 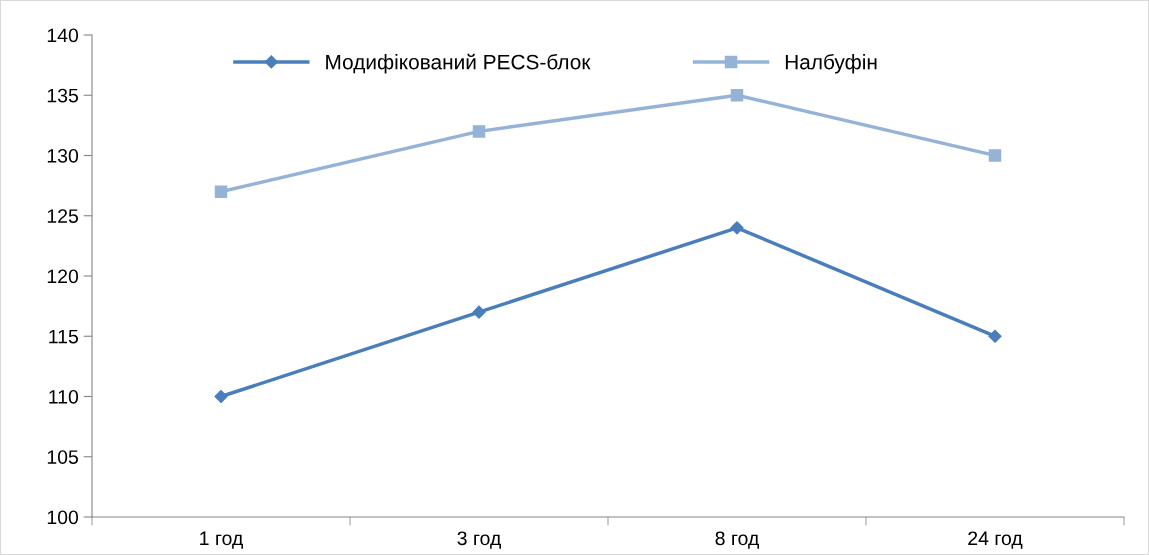 What do you see at coordinates (995, 540) in the screenshot?
I see `x-tick-label: 24 год` at bounding box center [995, 540].